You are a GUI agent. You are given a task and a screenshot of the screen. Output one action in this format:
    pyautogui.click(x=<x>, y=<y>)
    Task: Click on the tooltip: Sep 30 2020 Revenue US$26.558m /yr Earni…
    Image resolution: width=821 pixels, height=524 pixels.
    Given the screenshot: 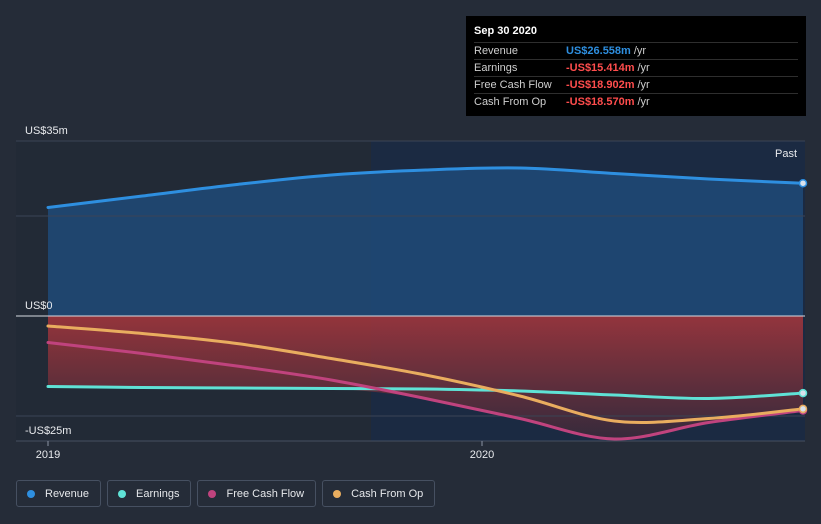 What is the action you would take?
    pyautogui.click(x=636, y=66)
    